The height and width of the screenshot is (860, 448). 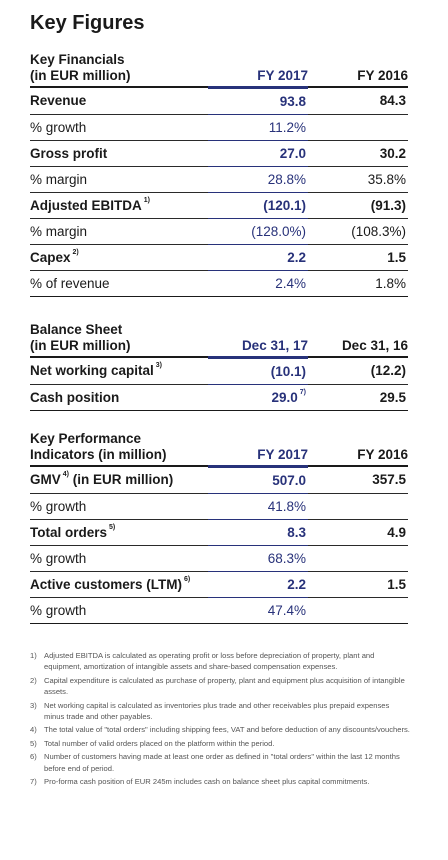 What do you see at coordinates (119, 449) in the screenshot?
I see `kpi-header: Key Performance Indicators (in million)` at bounding box center [119, 449].